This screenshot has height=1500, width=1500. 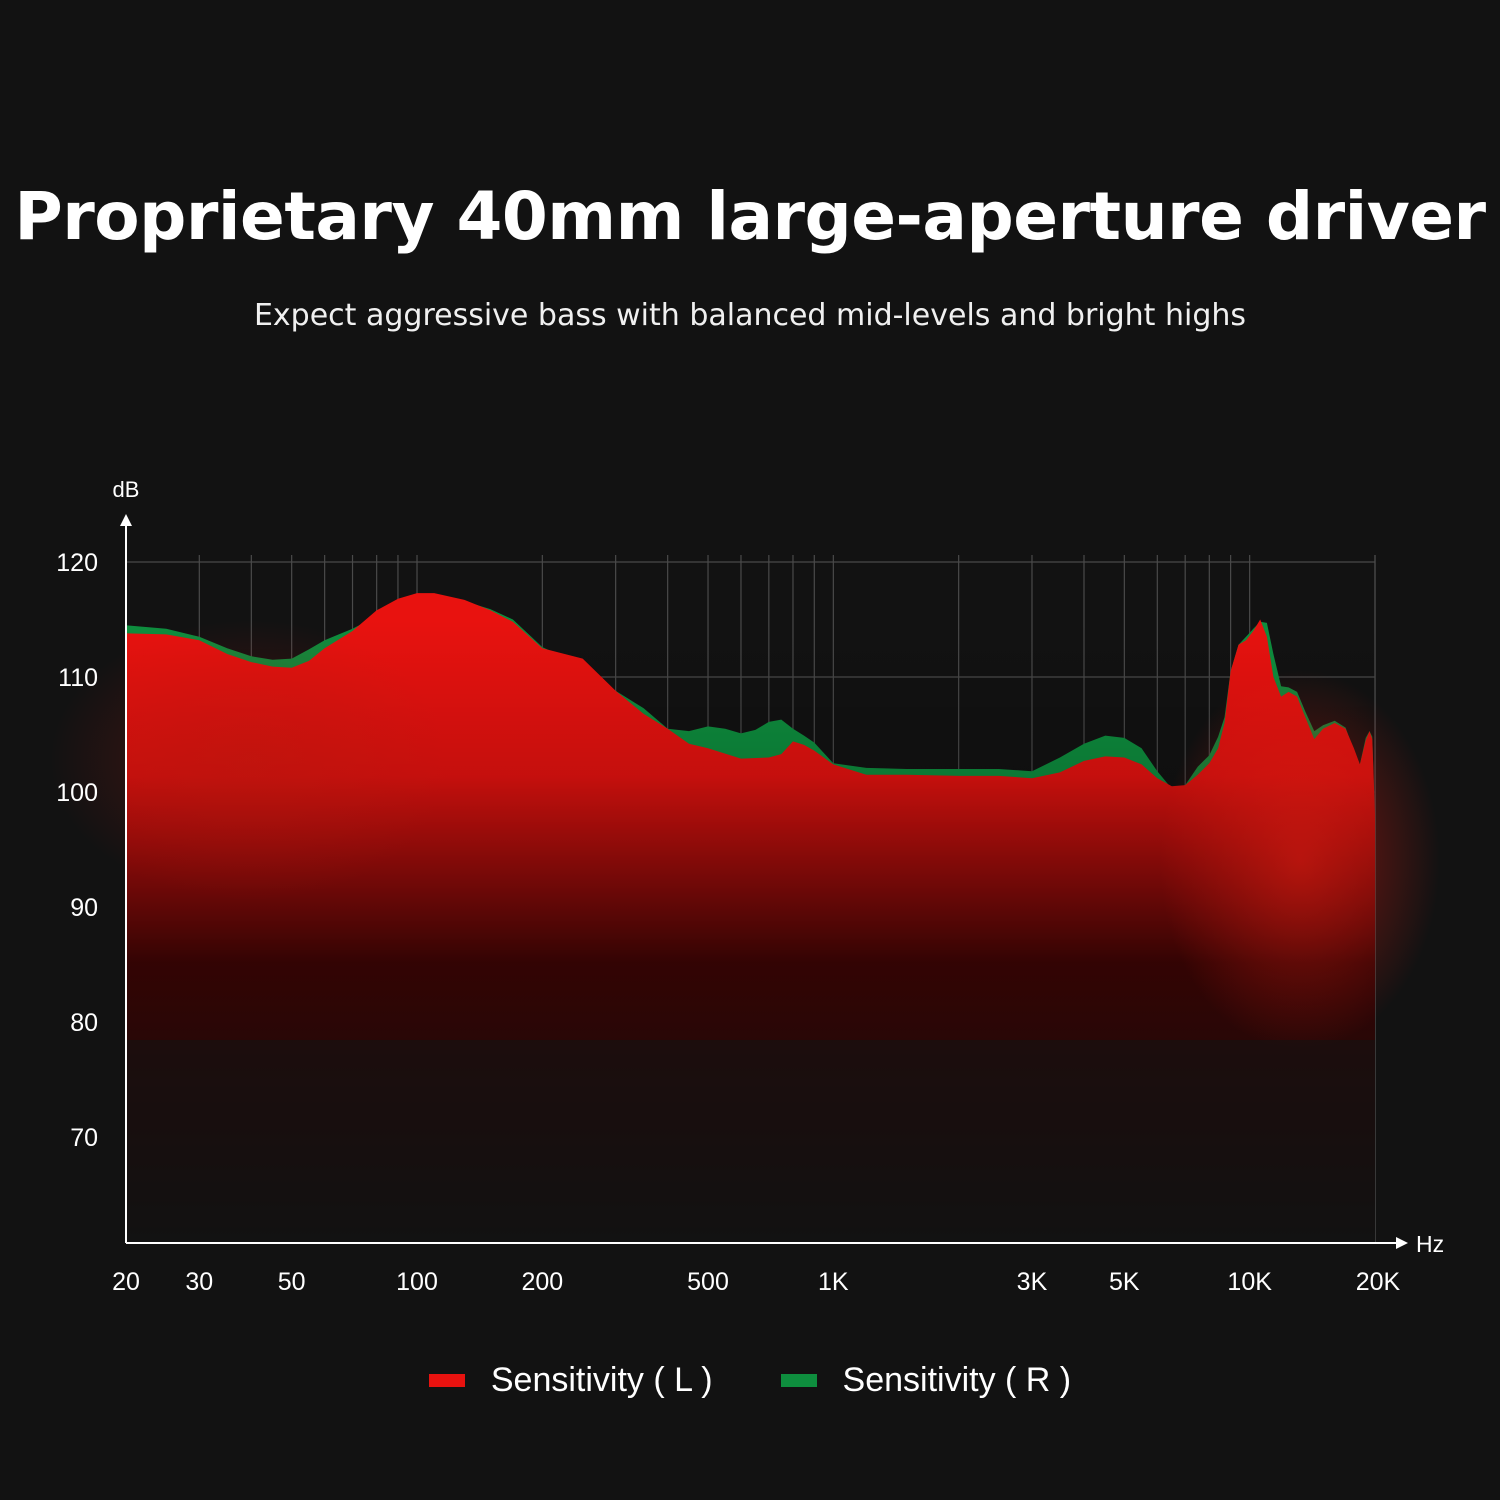 What do you see at coordinates (750, 1141) in the screenshot?
I see `bottom-shade` at bounding box center [750, 1141].